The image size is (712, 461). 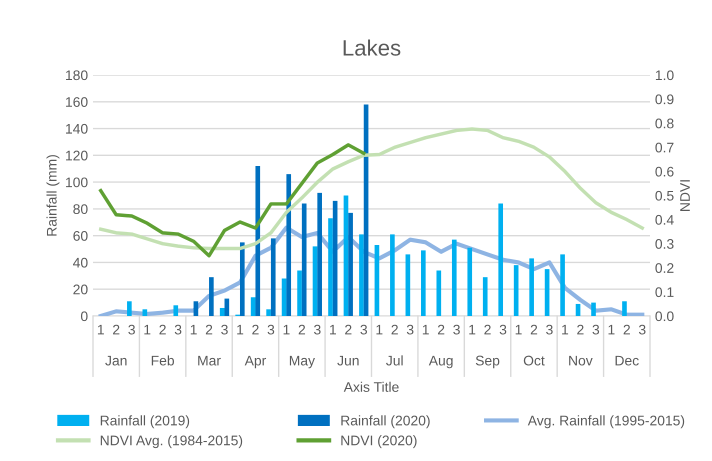 I want to click on y2-tick-label: 0.9, so click(x=664, y=99).